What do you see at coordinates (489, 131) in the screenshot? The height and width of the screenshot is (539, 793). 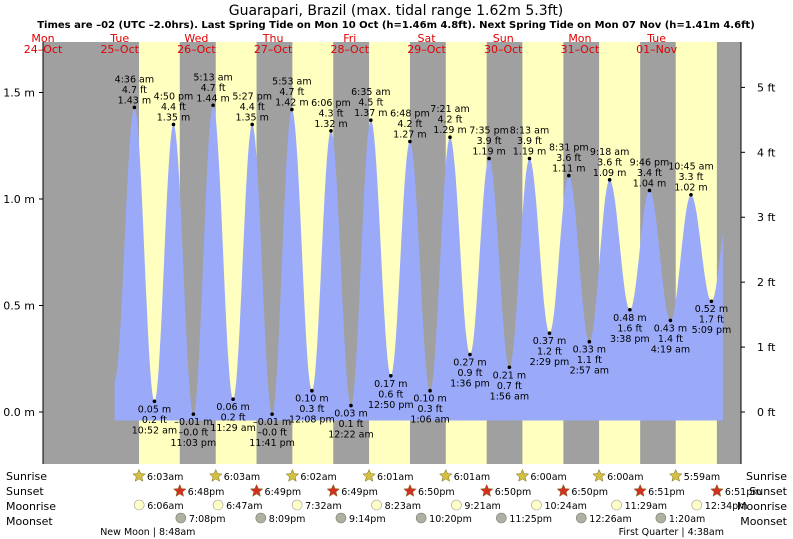 I see `tide-time-label: 7:35 pm` at bounding box center [489, 131].